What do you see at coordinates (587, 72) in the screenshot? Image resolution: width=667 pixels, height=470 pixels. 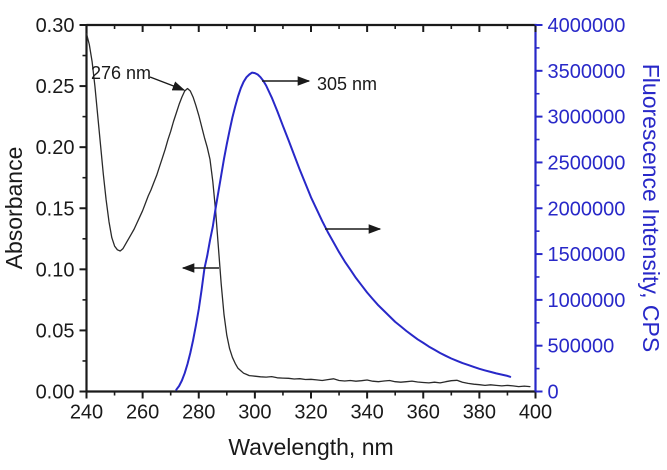 I see `right-tick-label: 3500000` at bounding box center [587, 72].